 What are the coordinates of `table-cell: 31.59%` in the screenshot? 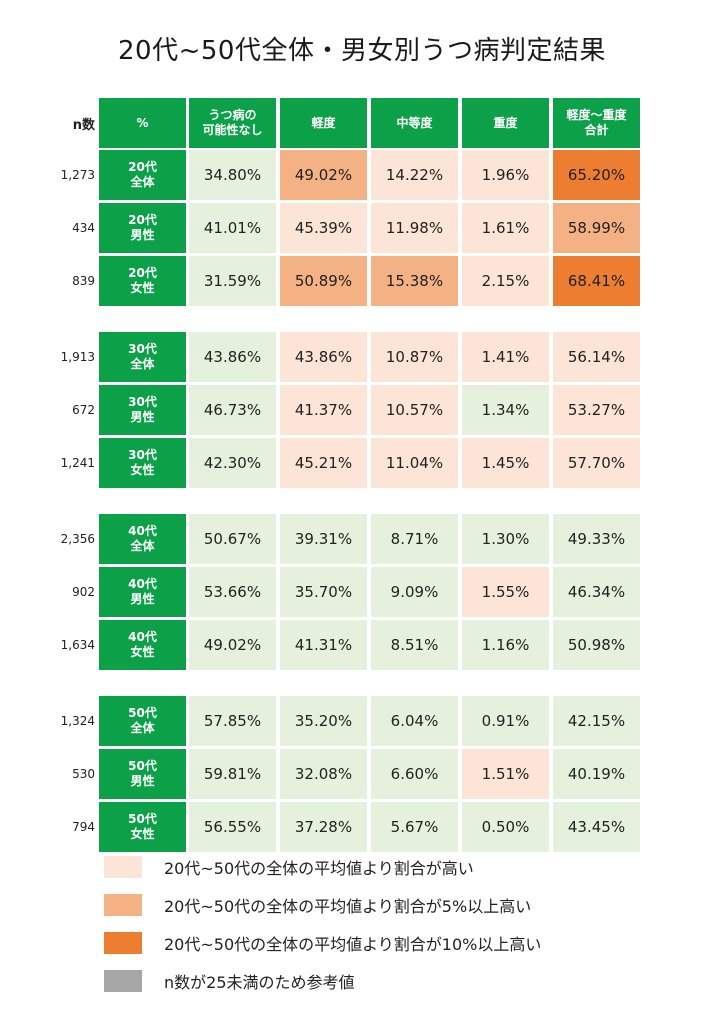 It's located at (232, 281).